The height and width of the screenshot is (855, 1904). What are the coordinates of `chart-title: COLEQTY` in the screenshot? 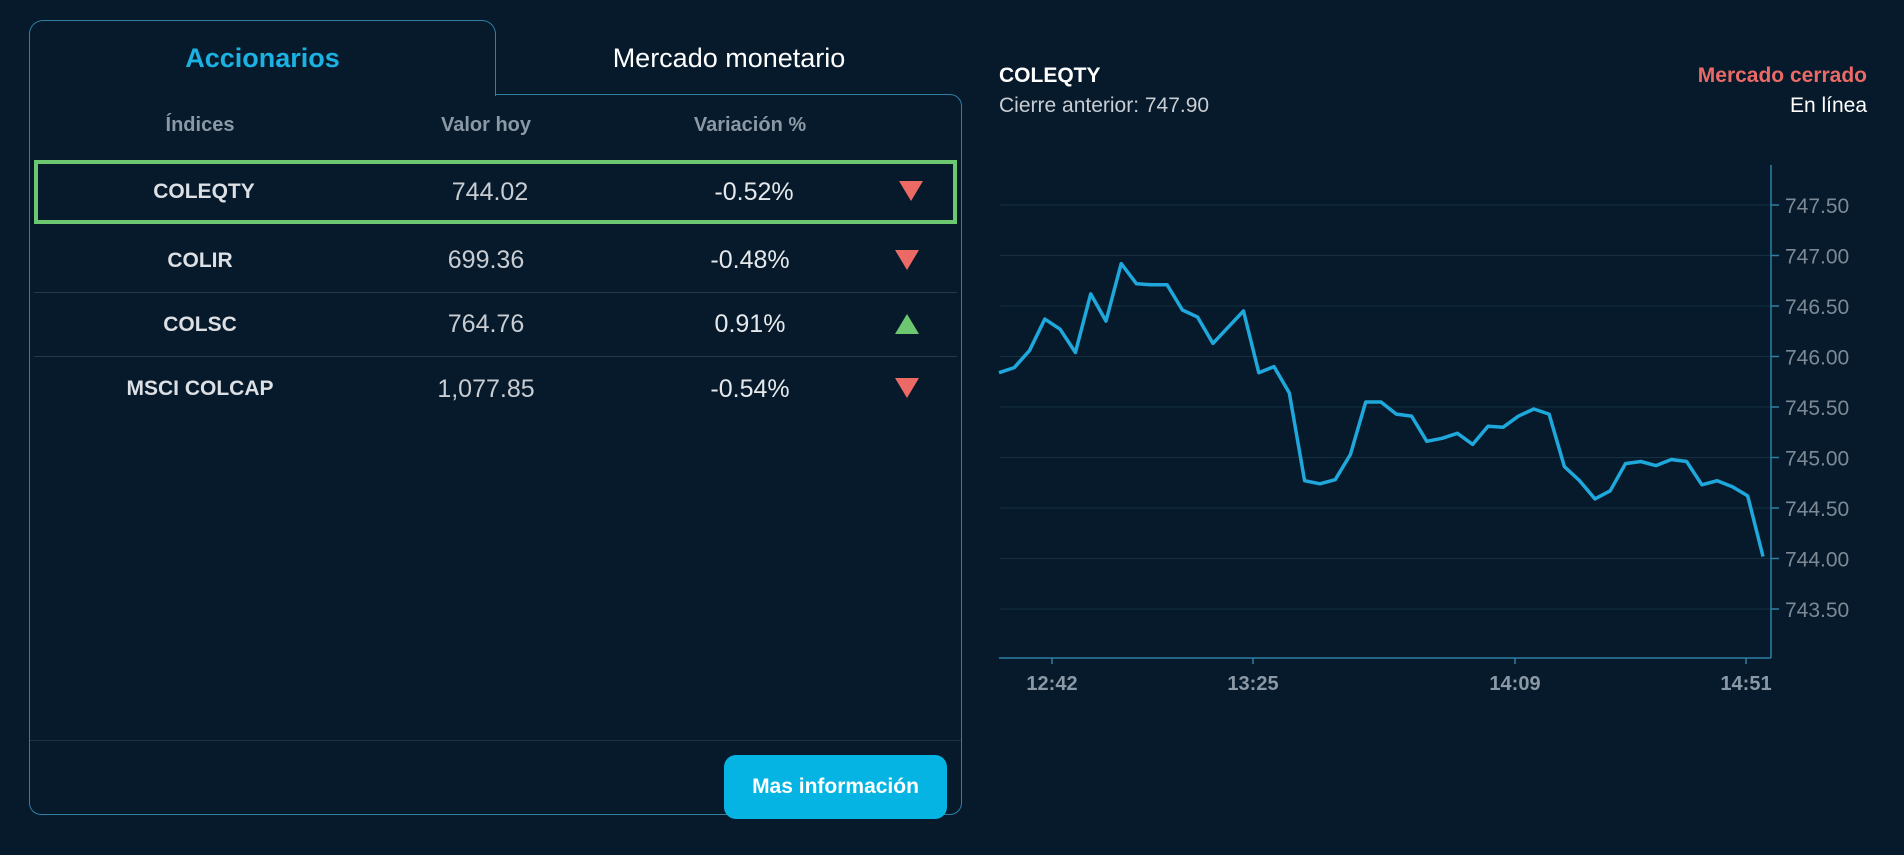 It's located at (1050, 75).